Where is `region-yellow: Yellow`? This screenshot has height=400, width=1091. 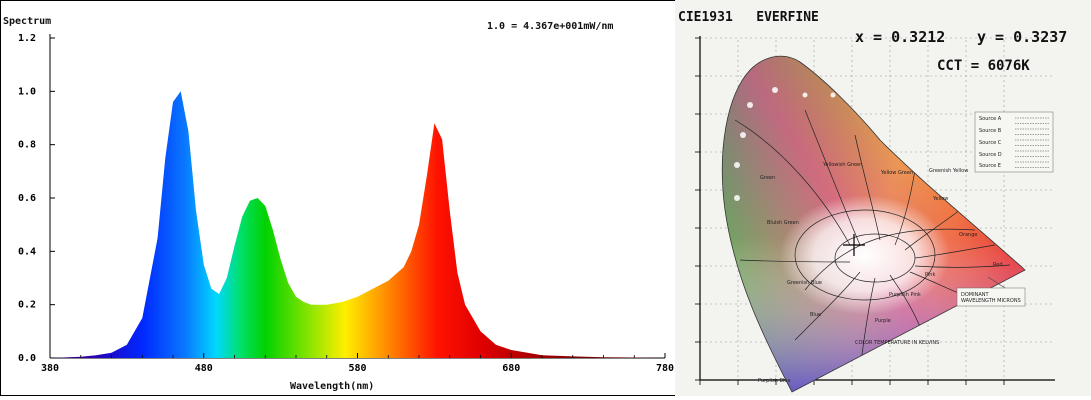
region-yellow: Yellow is located at coordinates (941, 199).